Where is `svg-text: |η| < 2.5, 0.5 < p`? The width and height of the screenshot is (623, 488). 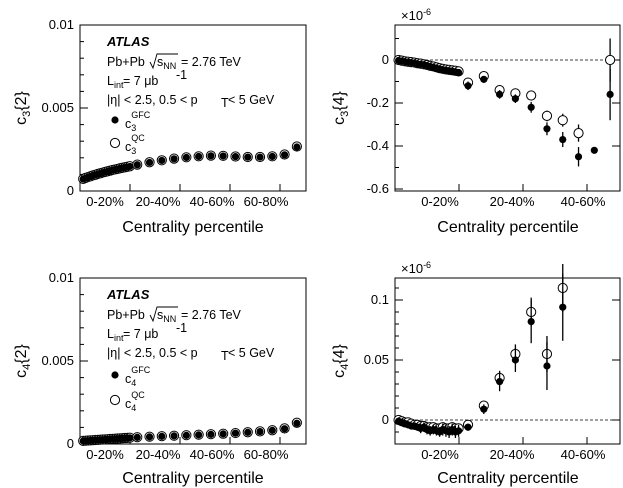
svg-text: |η| < 2.5, 0.5 < p is located at coordinates (152, 353).